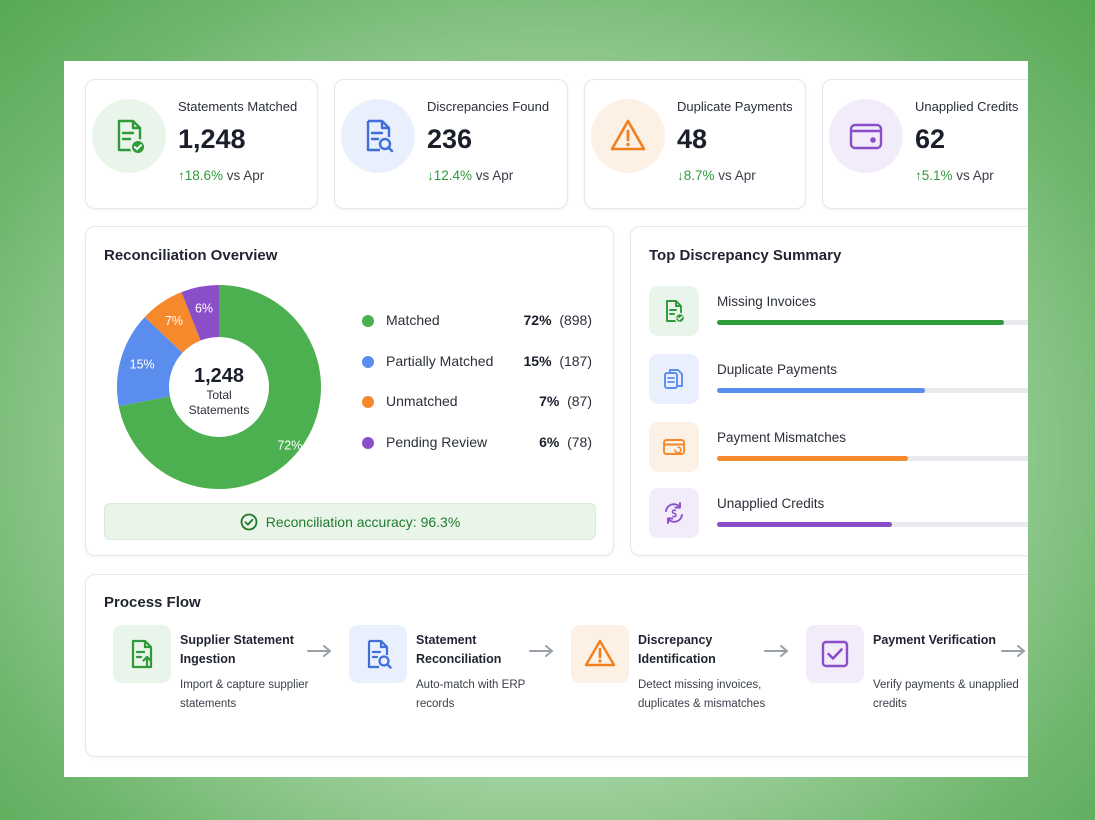 The height and width of the screenshot is (820, 1095). Describe the element at coordinates (934, 640) in the screenshot. I see `step-title: Payment Verification` at that location.